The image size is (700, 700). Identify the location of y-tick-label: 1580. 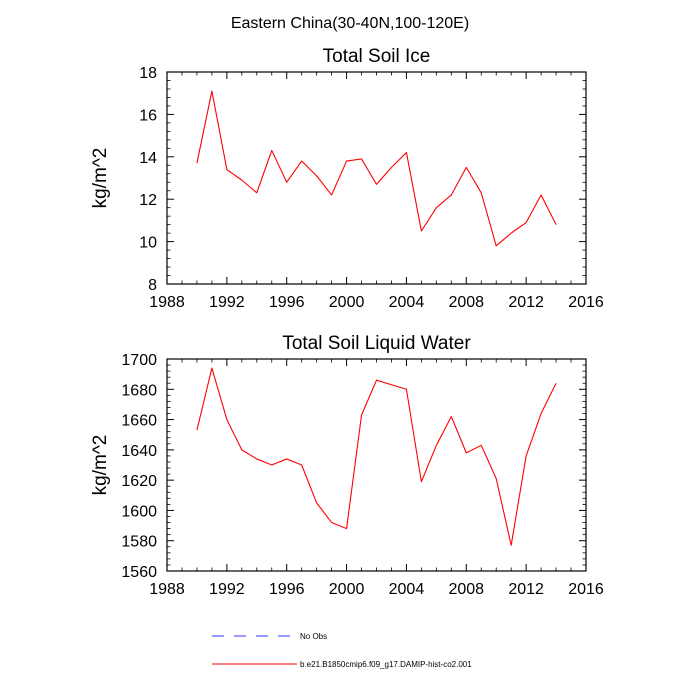
(139, 542).